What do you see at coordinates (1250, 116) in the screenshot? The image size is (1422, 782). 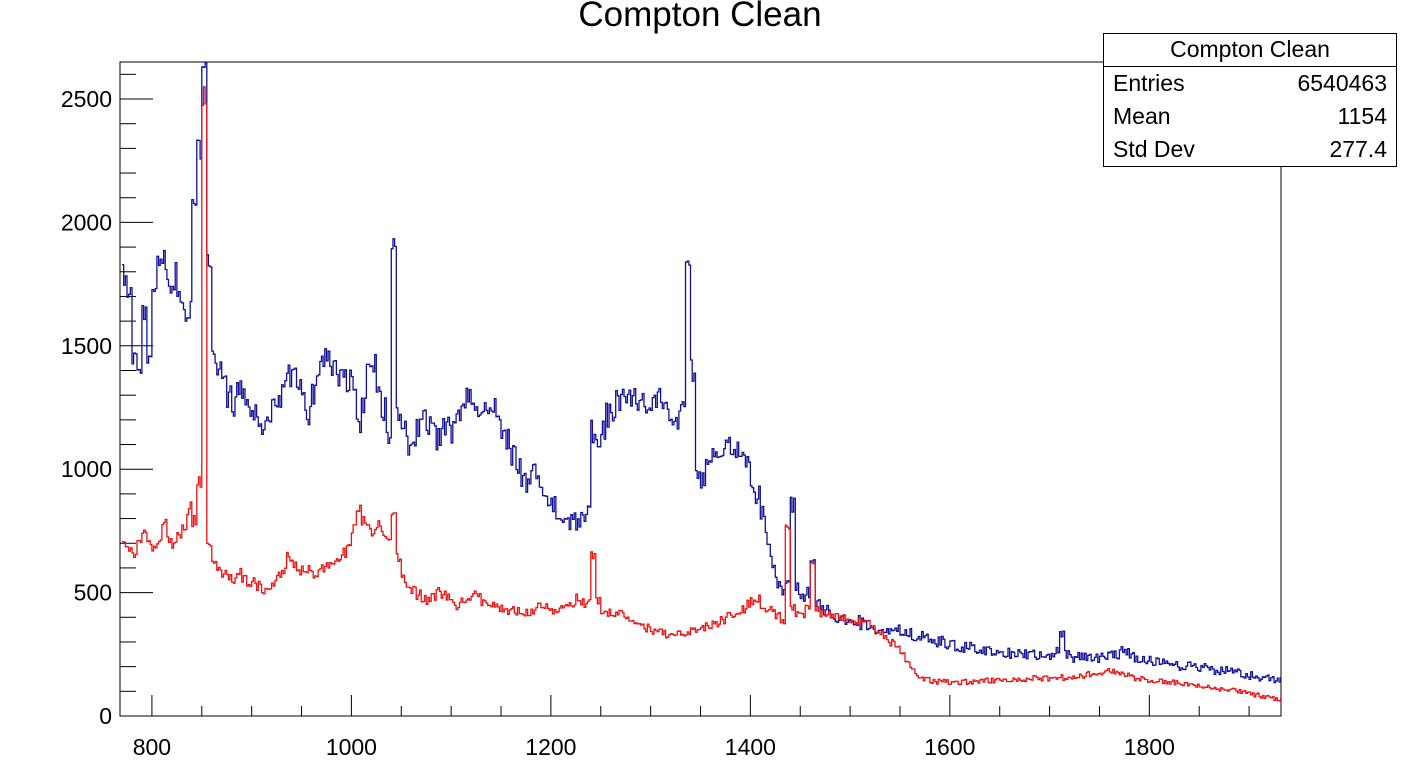 I see `stats-row-mean: Mean 1154` at bounding box center [1250, 116].